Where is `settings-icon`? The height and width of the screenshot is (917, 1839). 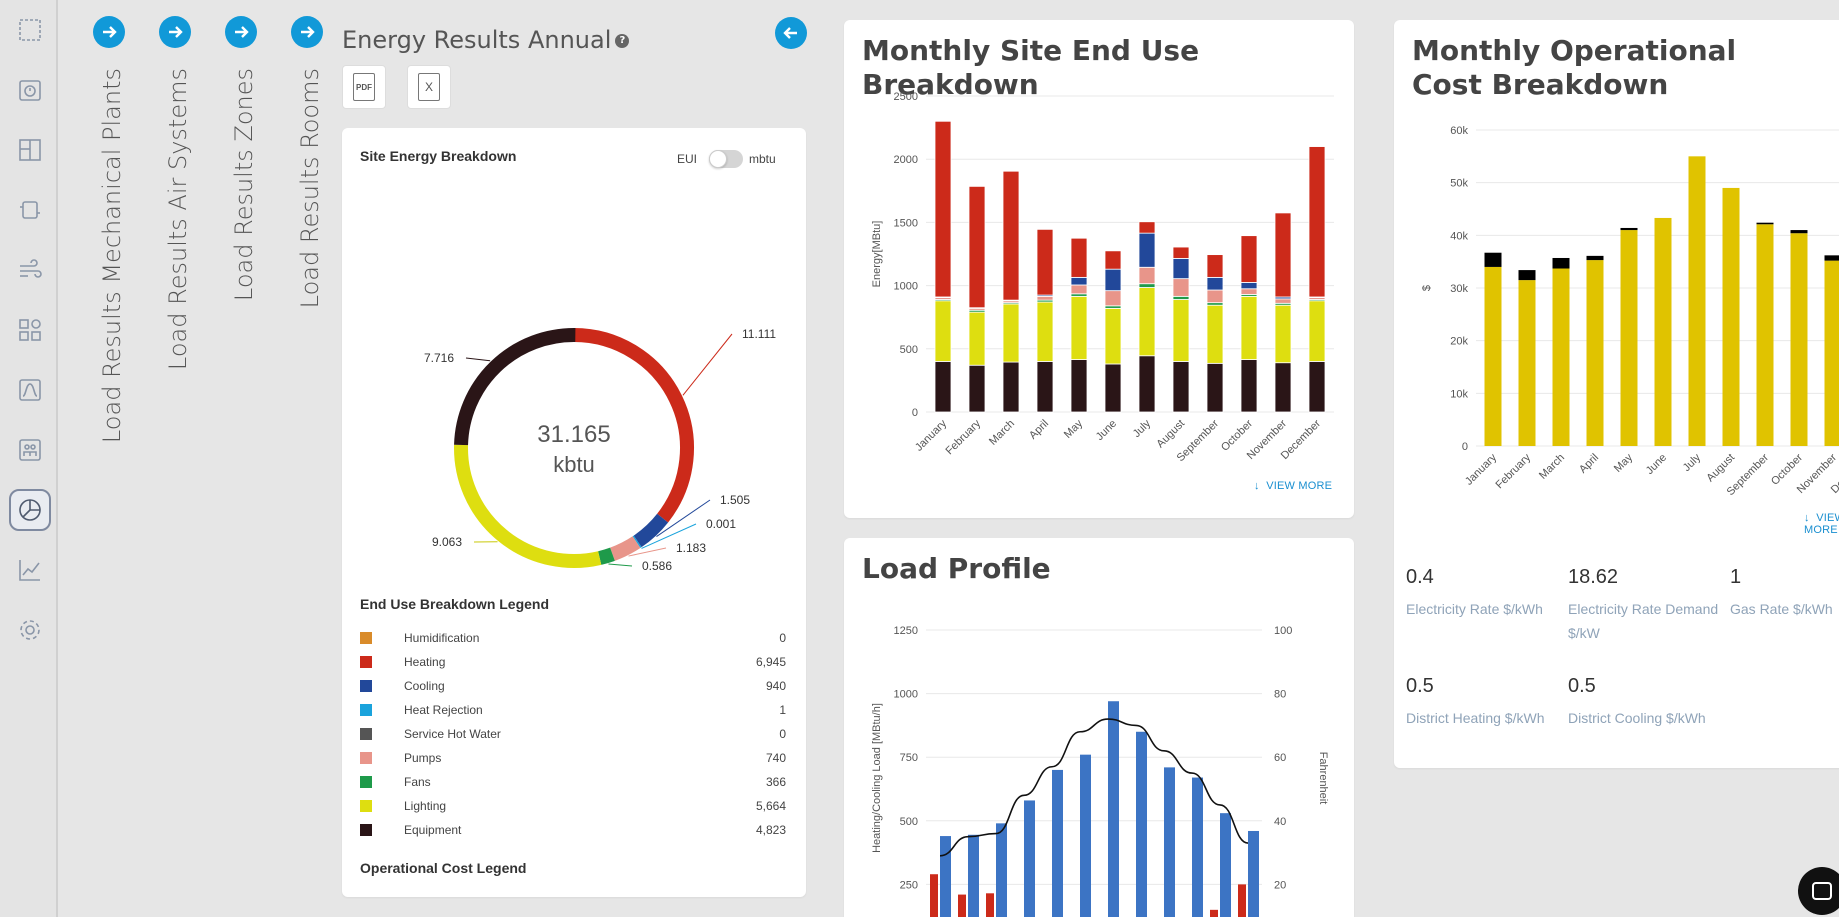 settings-icon is located at coordinates (30, 630).